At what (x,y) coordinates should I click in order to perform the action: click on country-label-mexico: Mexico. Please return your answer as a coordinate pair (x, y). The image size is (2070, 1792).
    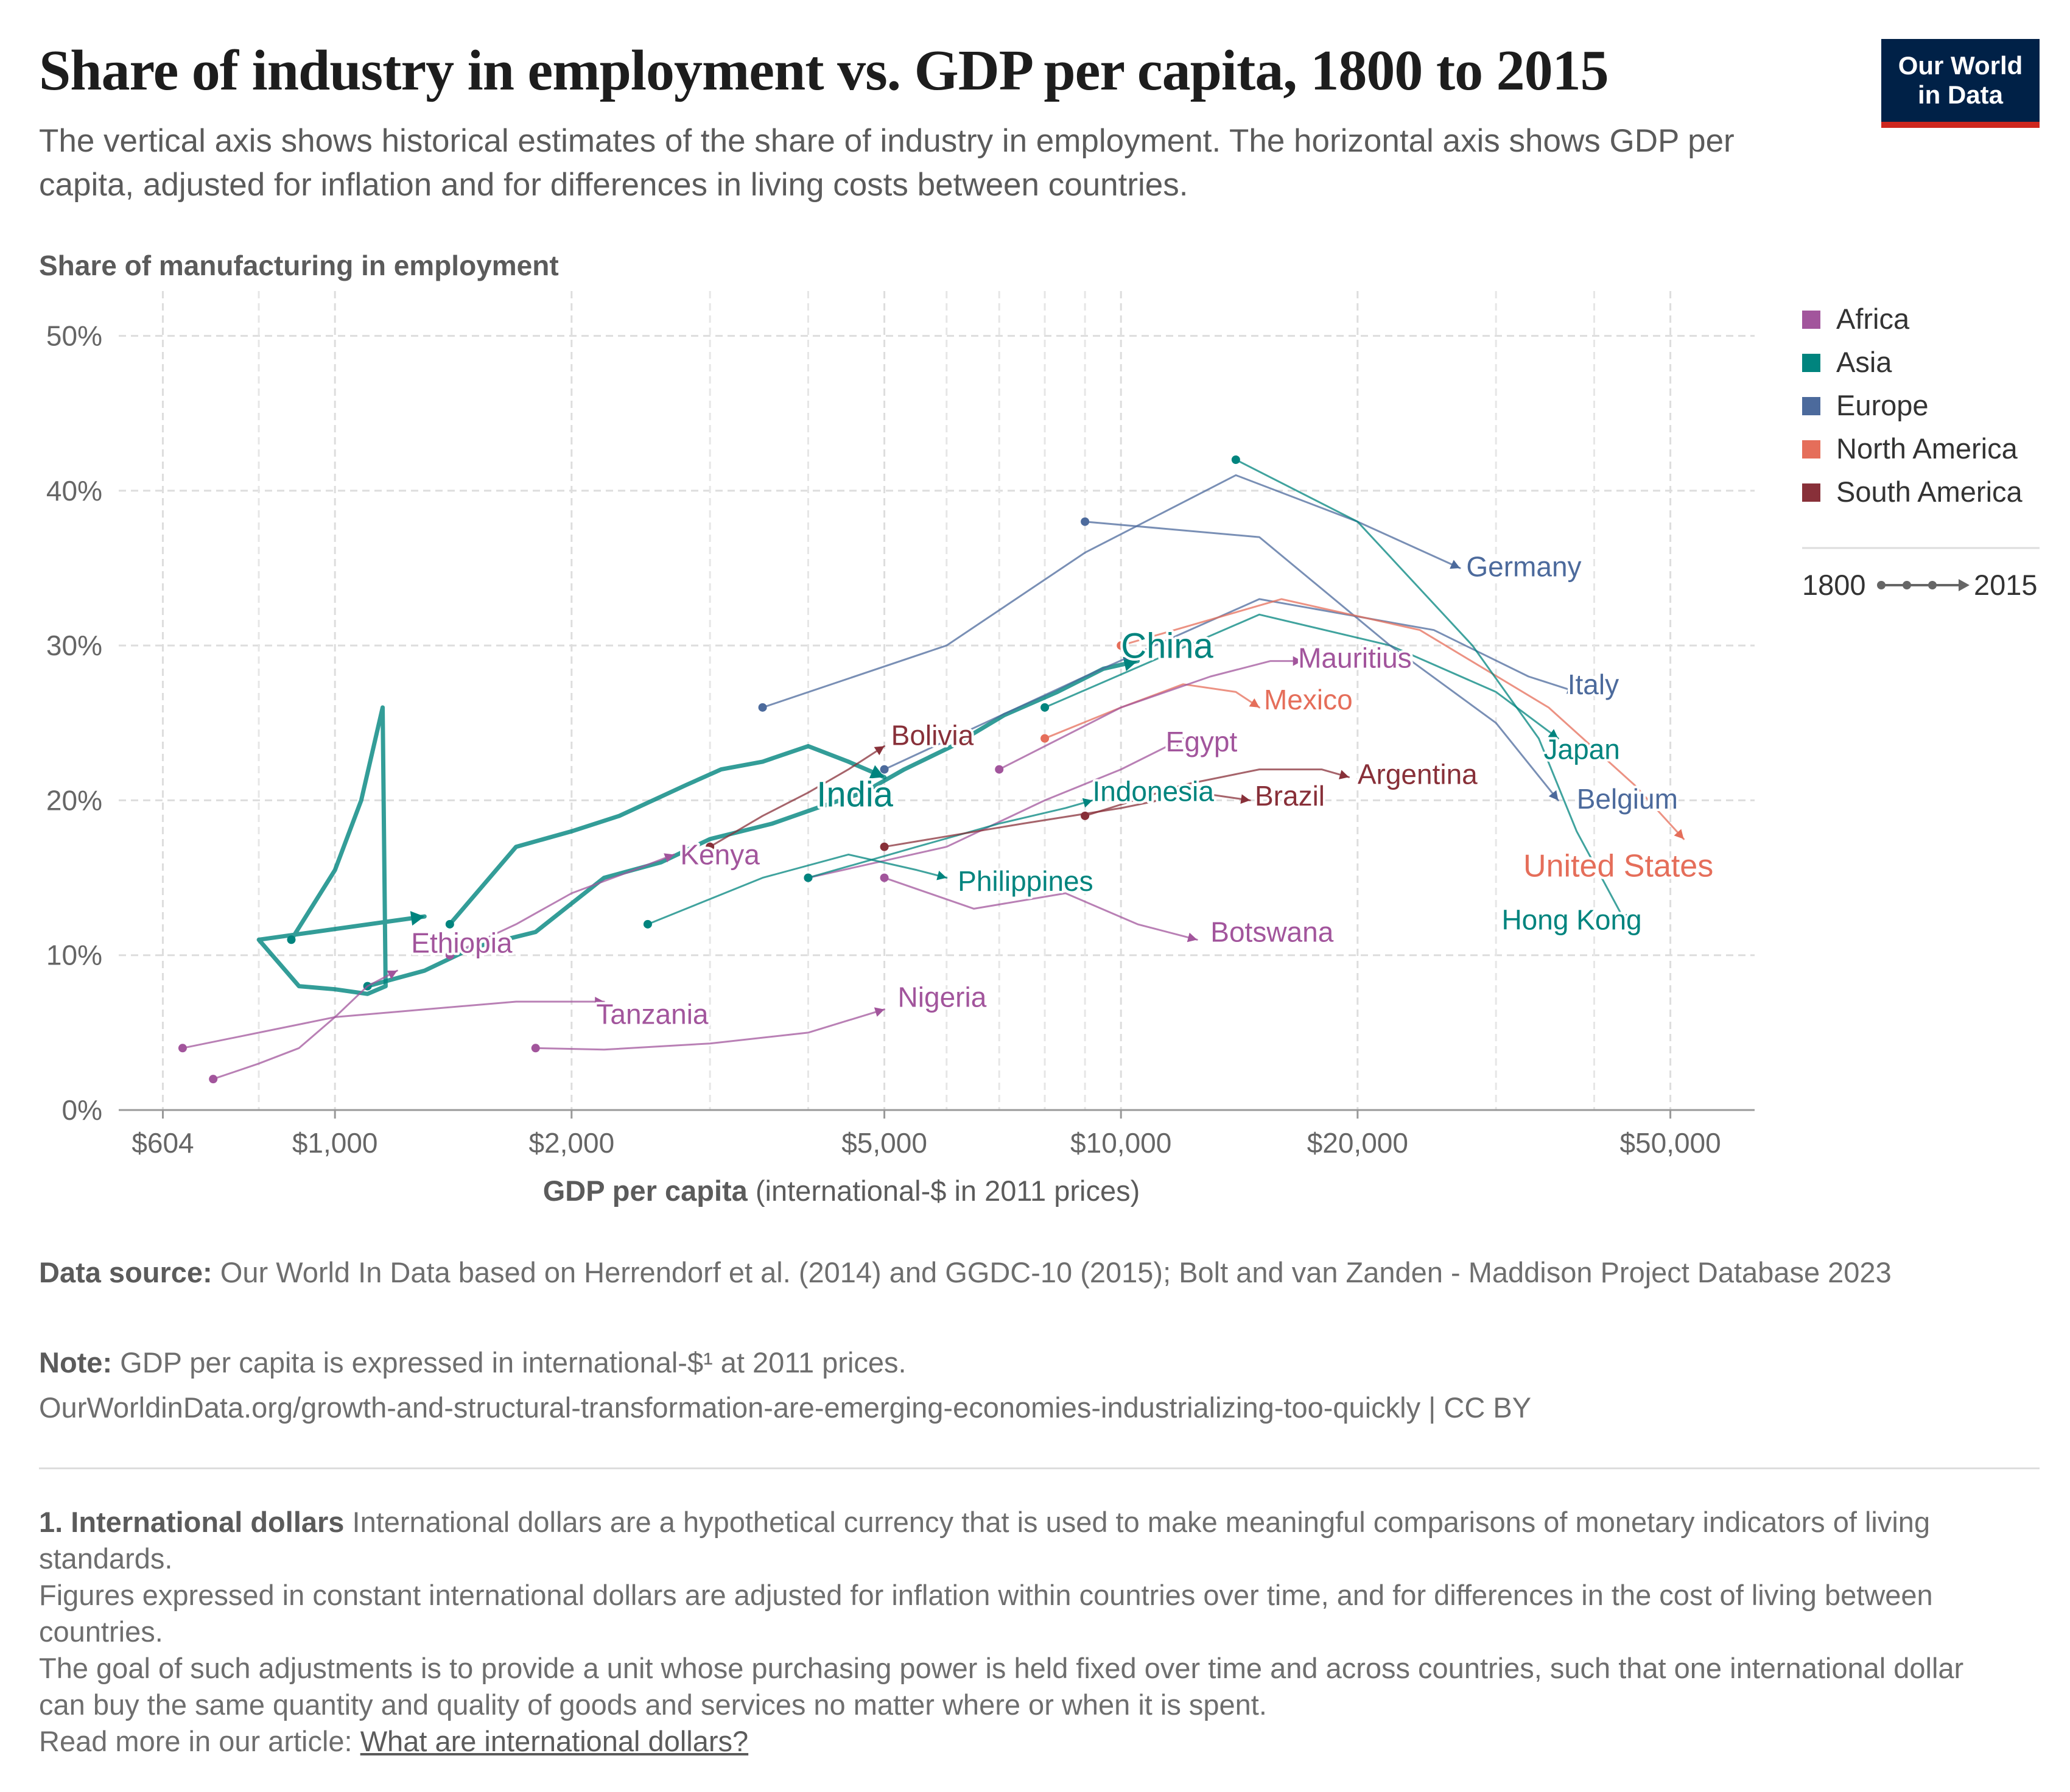
    Looking at the image, I should click on (1308, 699).